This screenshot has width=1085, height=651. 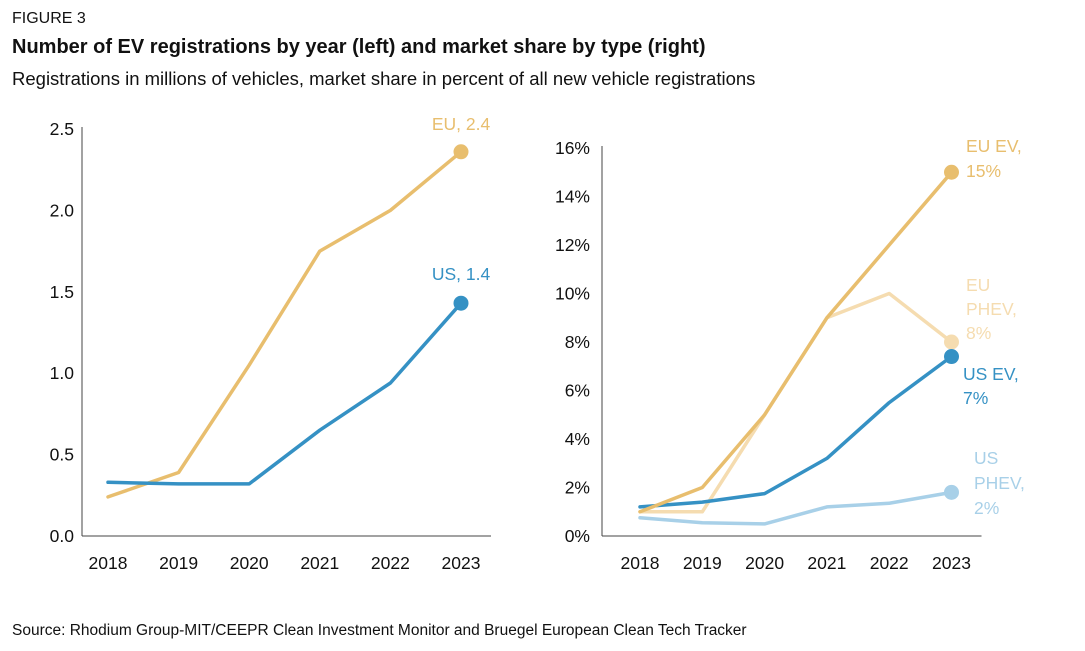 What do you see at coordinates (49, 18) in the screenshot?
I see `figure-label: FIGURE 3` at bounding box center [49, 18].